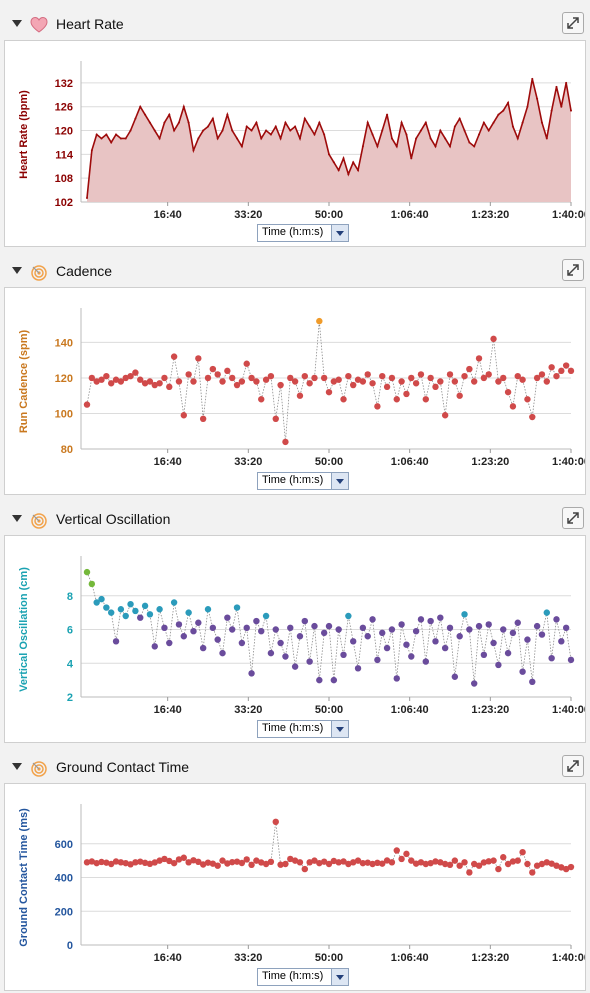  What do you see at coordinates (490, 214) in the screenshot?
I see `x-tick-label: 1:23:20` at bounding box center [490, 214].